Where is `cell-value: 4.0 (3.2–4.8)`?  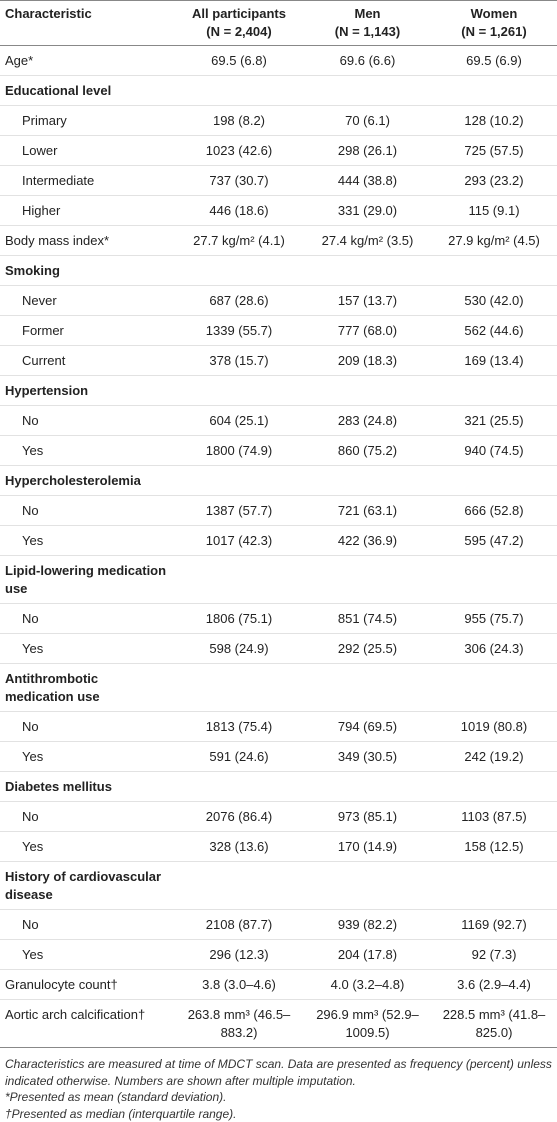
cell-value: 4.0 (3.2–4.8) is located at coordinates (366, 985).